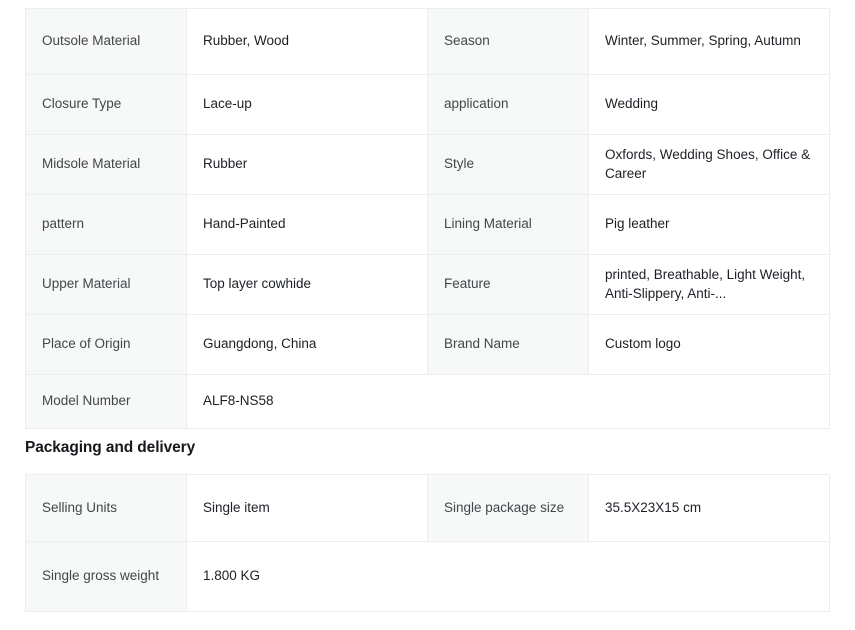 Image resolution: width=855 pixels, height=630 pixels. What do you see at coordinates (653, 507) in the screenshot?
I see `packaging-value-text: 35.5X23X15 cm` at bounding box center [653, 507].